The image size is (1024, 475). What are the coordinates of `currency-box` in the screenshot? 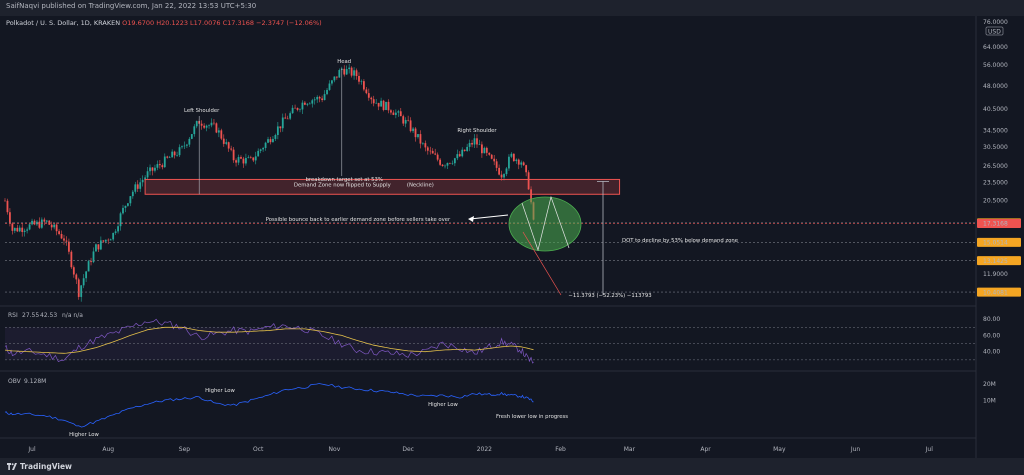 It's located at (994, 31).